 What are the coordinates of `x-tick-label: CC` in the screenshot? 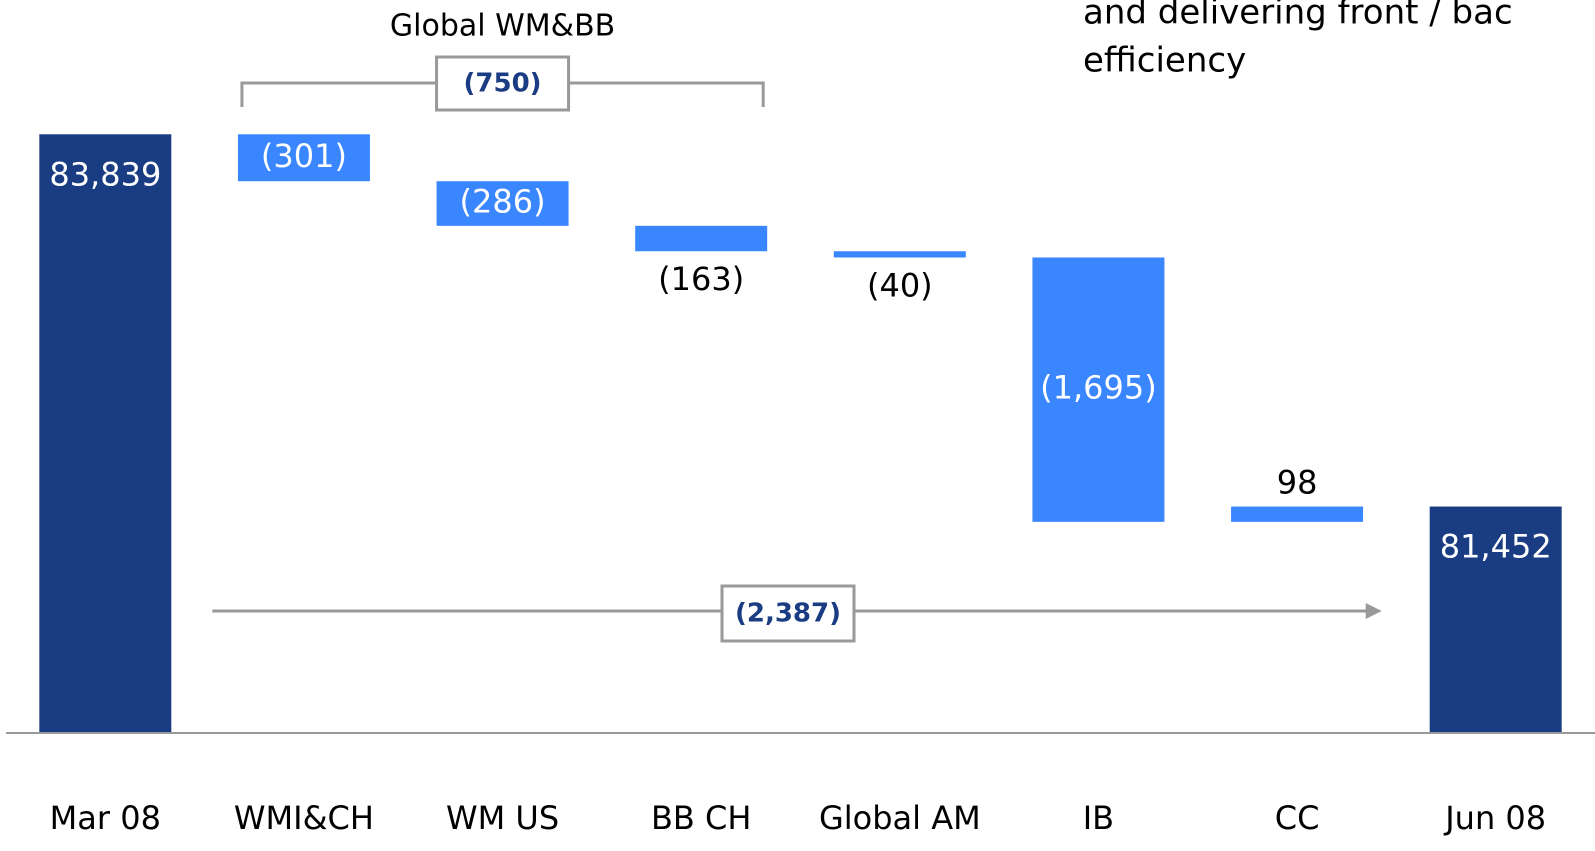 It's located at (1297, 818).